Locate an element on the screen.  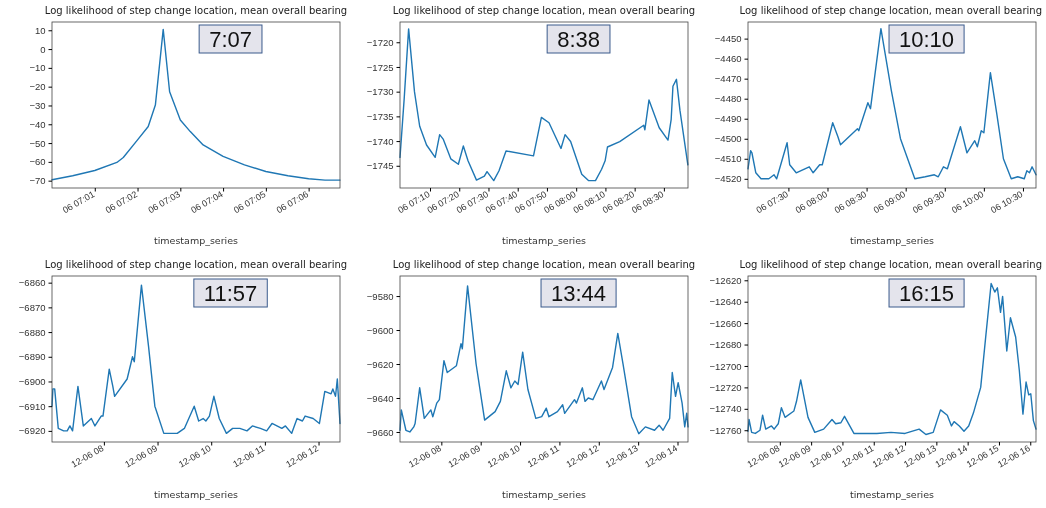
y-tick-label: −6870 is located at coordinates (32, 307).